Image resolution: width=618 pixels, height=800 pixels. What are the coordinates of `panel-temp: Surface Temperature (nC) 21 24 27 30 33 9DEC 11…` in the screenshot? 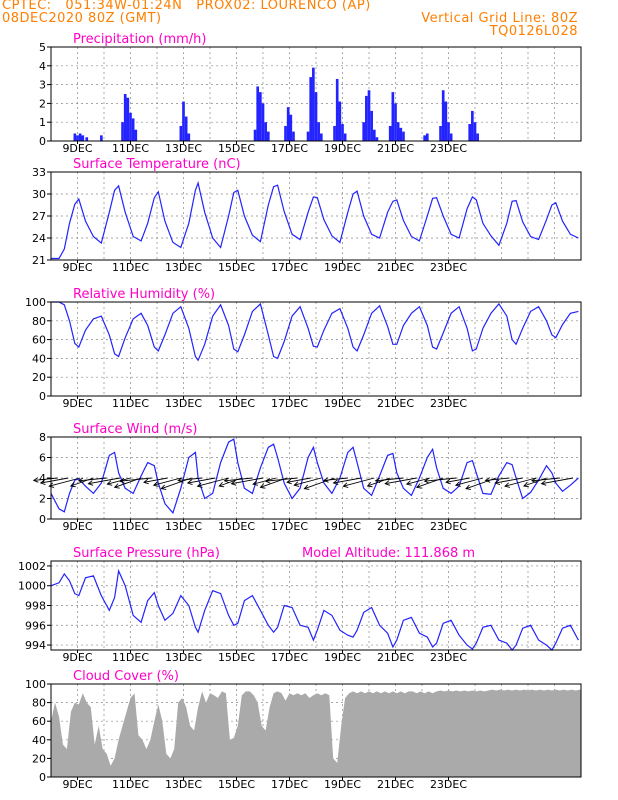 It's located at (307, 215).